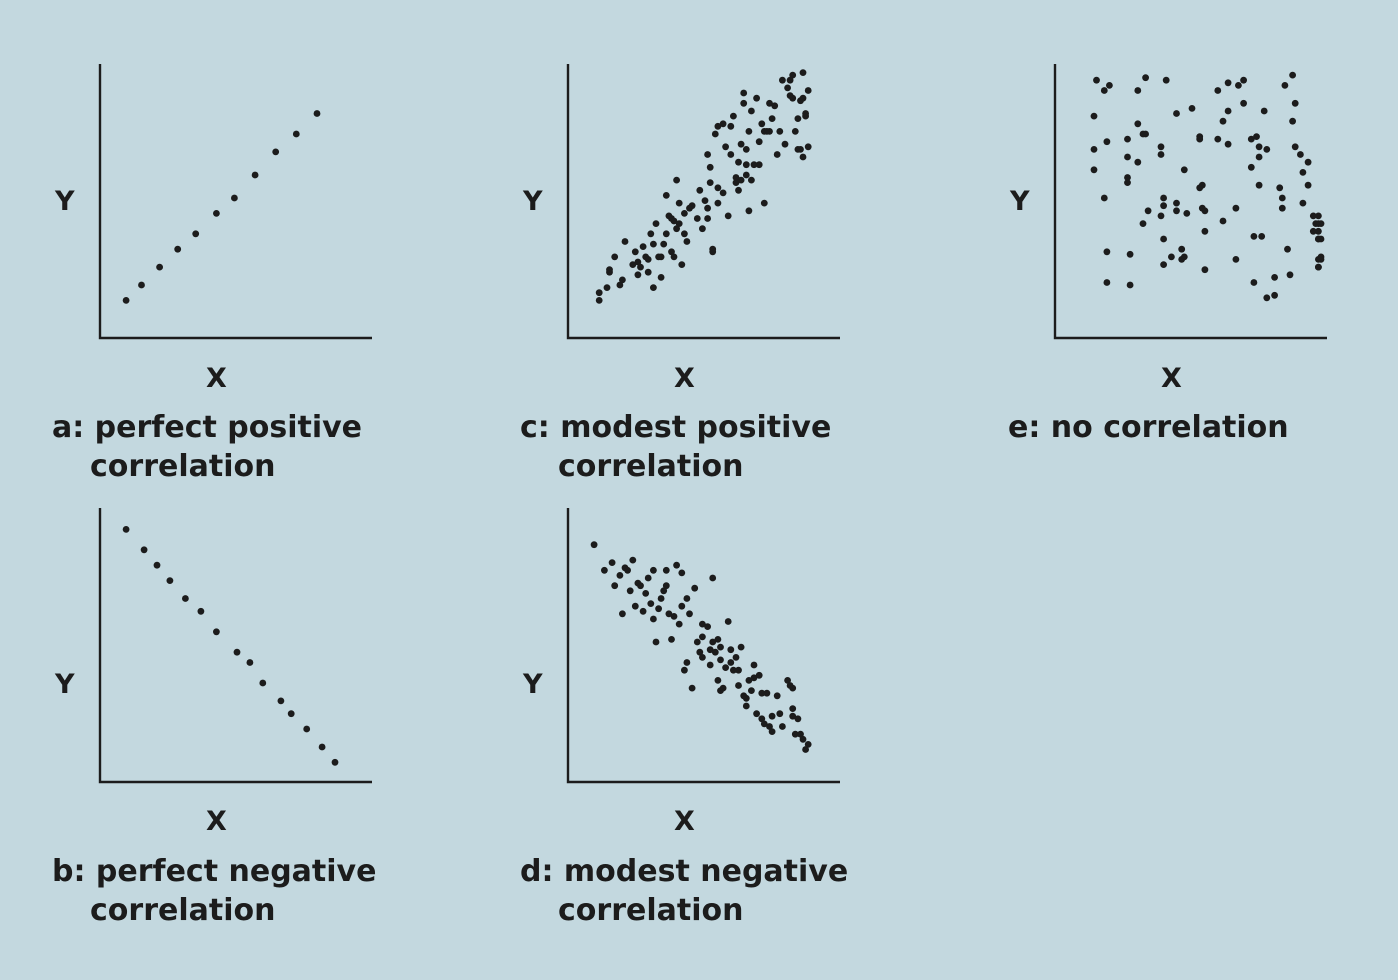  I want to click on axis-lines-d, so click(703, 646).